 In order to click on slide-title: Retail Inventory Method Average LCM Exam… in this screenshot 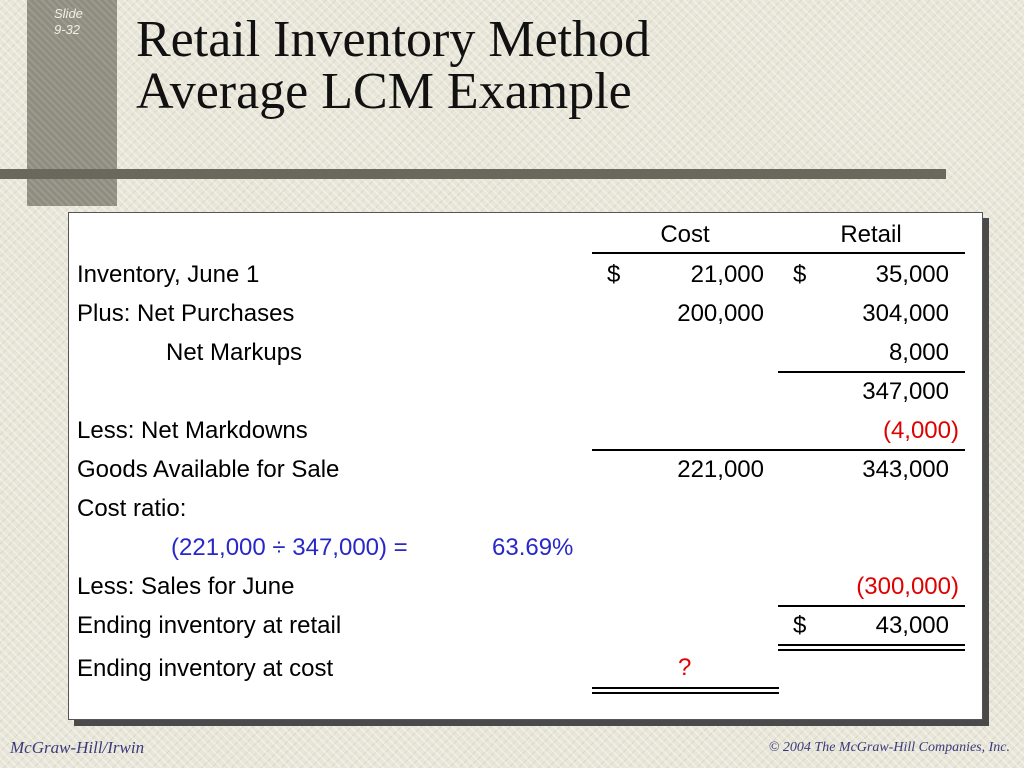, I will do `click(393, 66)`.